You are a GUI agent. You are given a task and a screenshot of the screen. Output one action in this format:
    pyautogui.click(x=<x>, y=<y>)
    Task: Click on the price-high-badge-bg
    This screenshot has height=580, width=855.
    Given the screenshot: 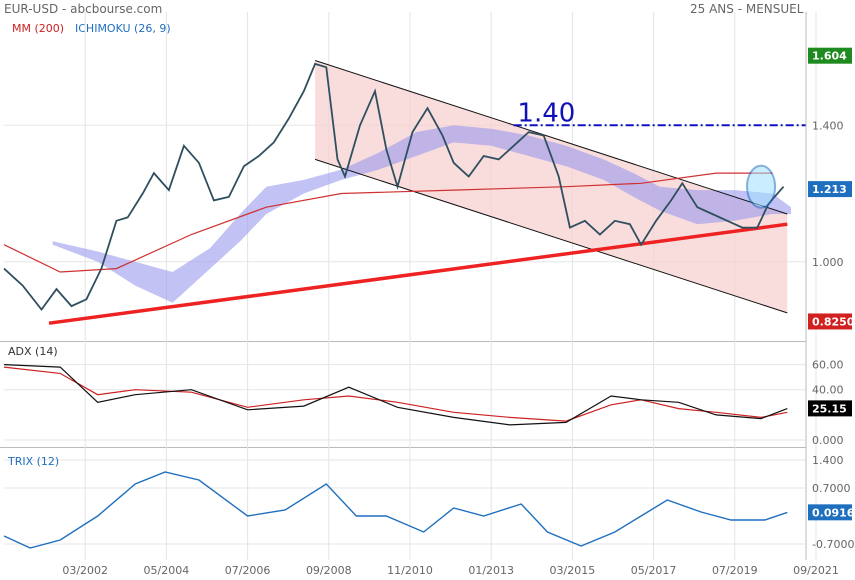 What is the action you would take?
    pyautogui.click(x=830, y=55)
    